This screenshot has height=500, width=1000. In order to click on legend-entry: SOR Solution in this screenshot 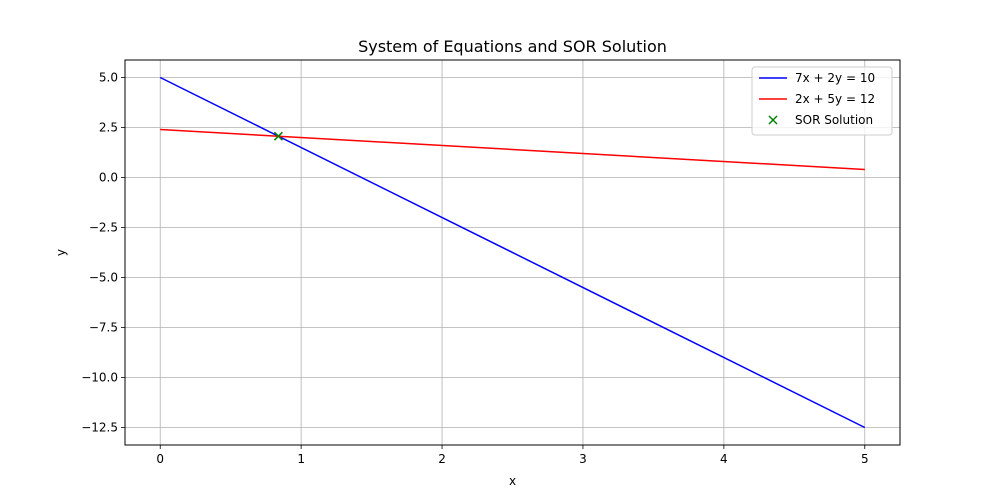, I will do `click(820, 120)`.